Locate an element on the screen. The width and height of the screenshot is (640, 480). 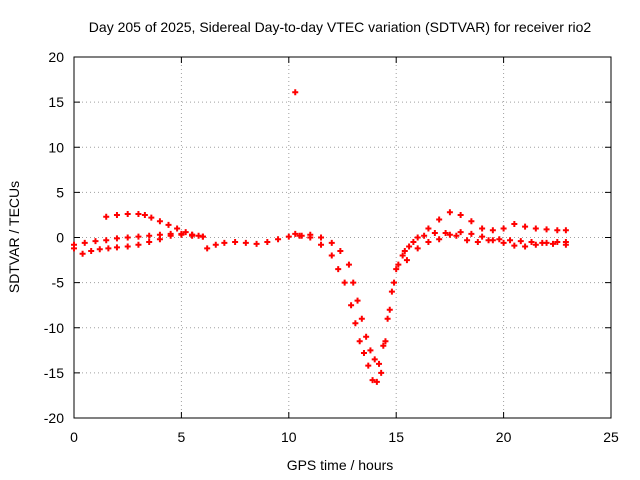
x-tick-label: 20 is located at coordinates (504, 437).